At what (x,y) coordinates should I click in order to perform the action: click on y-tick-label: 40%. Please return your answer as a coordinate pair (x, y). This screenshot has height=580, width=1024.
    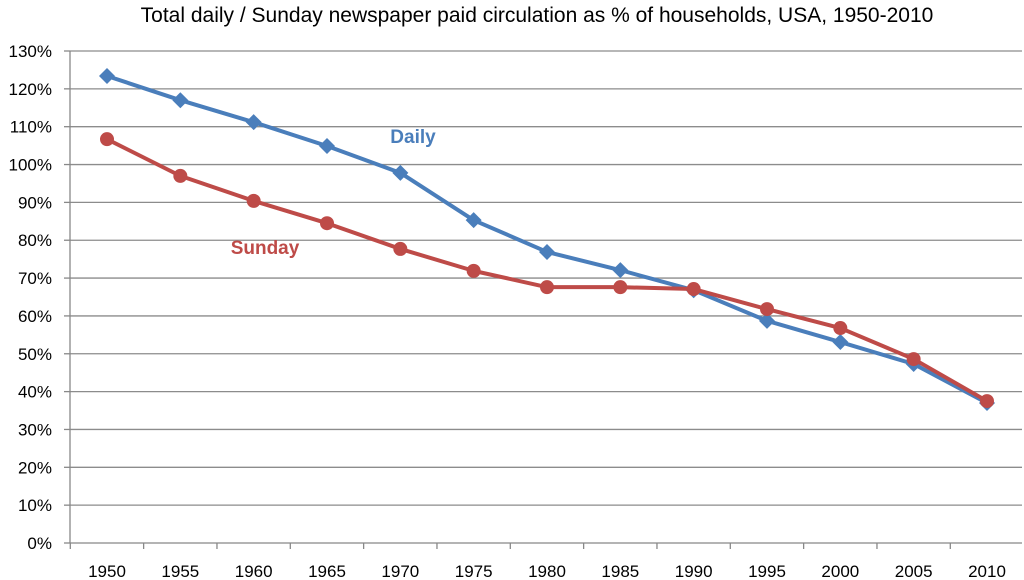
    Looking at the image, I should click on (35, 392).